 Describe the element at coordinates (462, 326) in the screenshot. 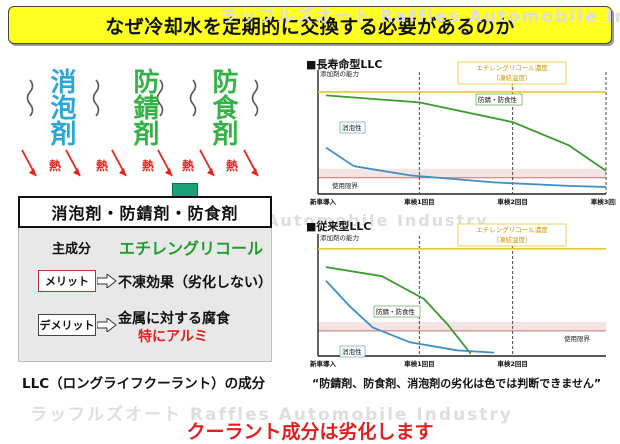

I see `chart2-limit-band` at that location.